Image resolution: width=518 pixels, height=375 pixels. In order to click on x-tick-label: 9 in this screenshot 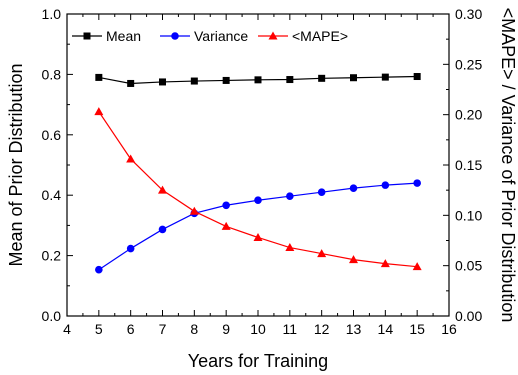, I will do `click(226, 329)`.